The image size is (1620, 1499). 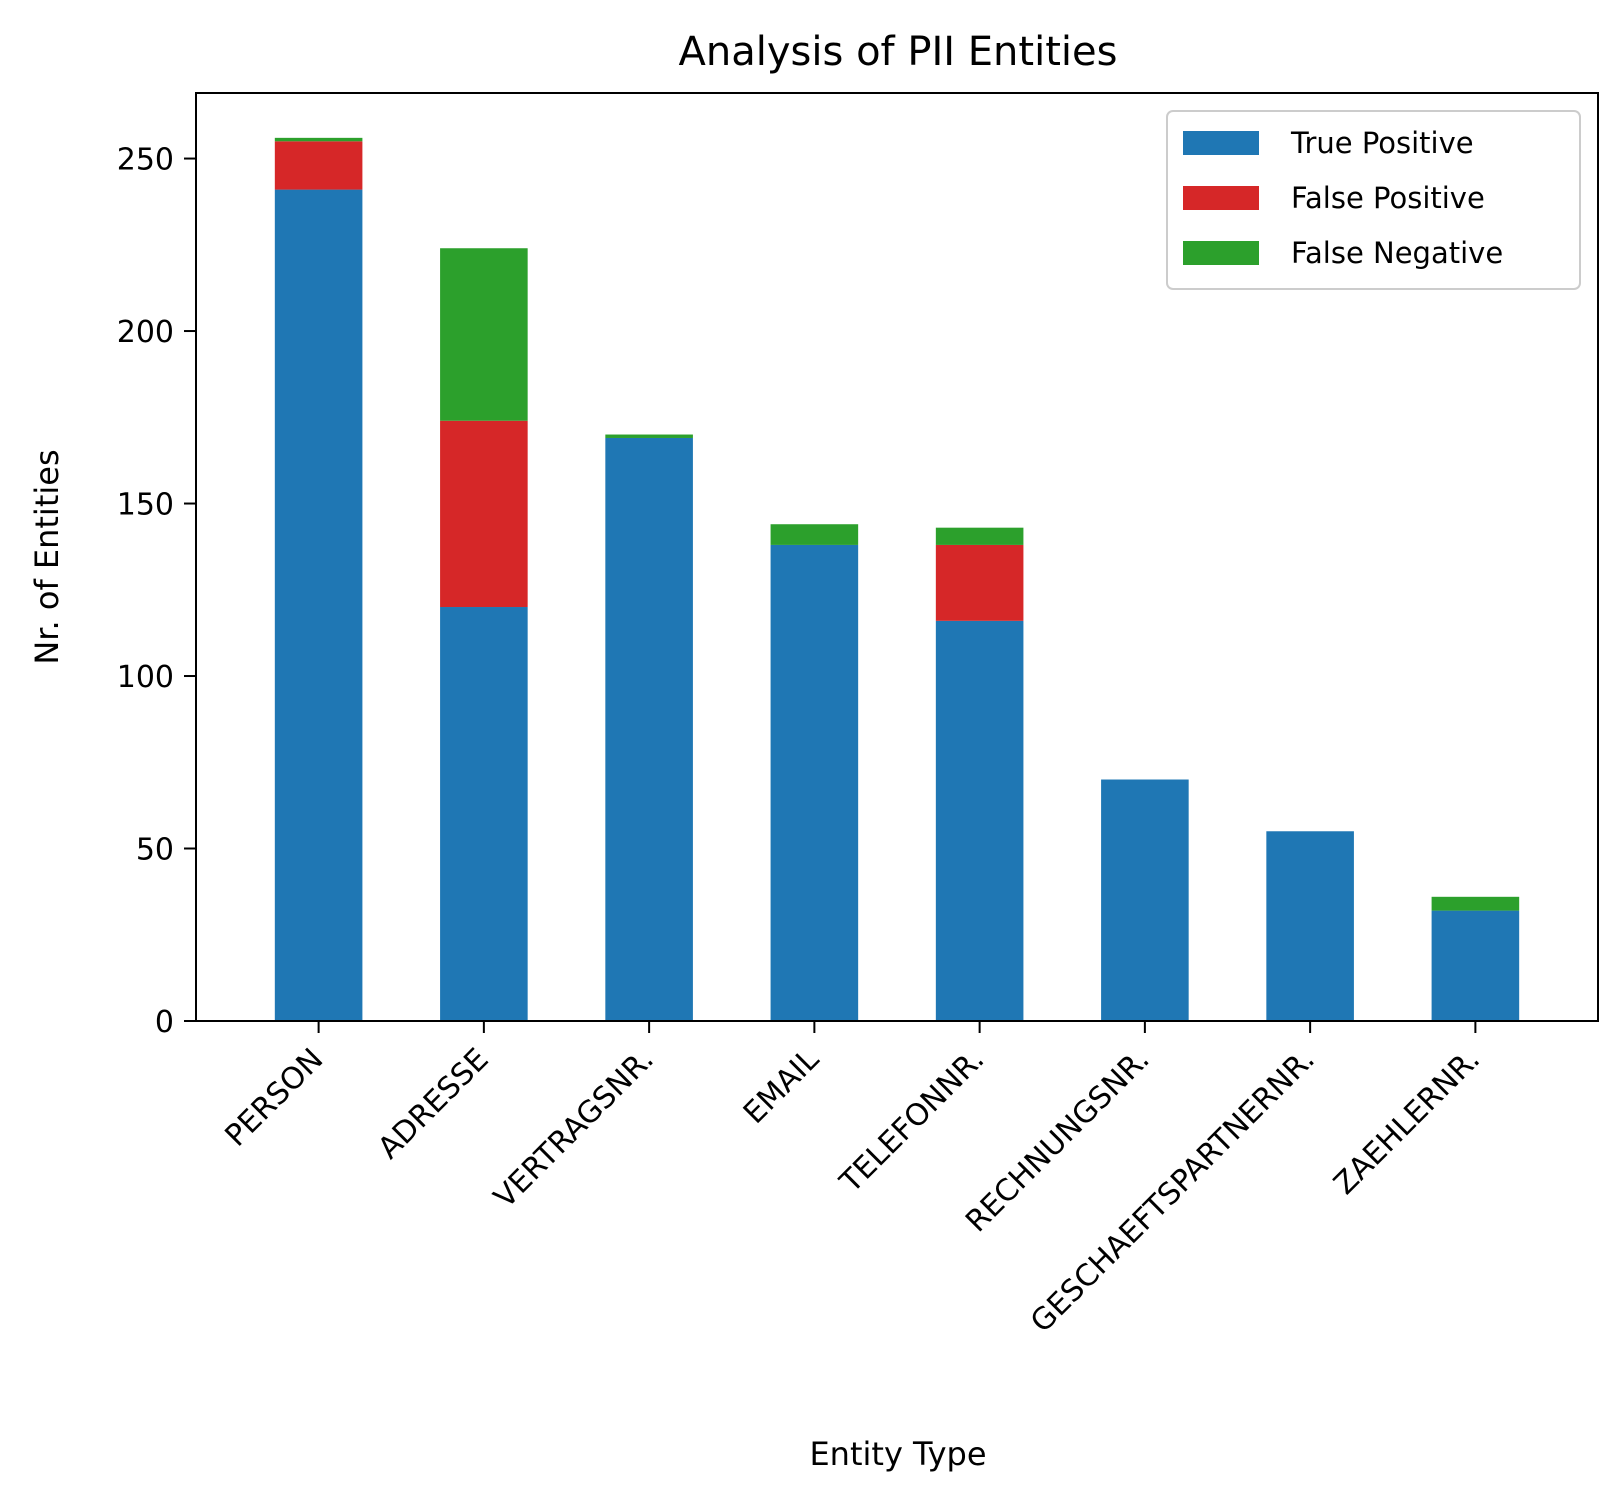 I want to click on bar-vertragsnr-false-negative, so click(x=649, y=436).